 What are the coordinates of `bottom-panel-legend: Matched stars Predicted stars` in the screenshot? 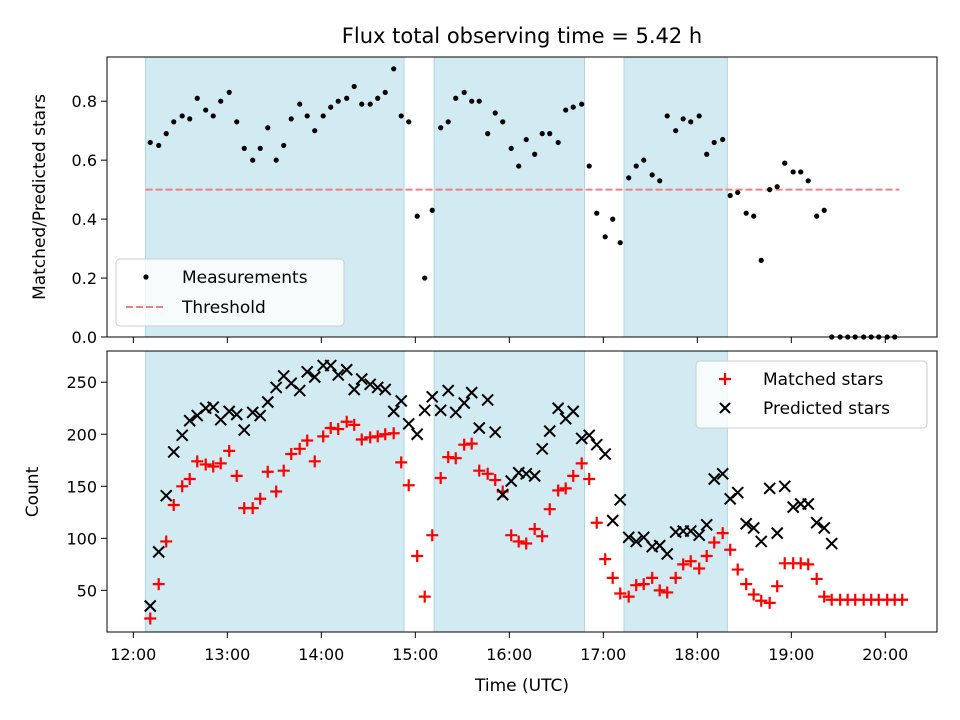 It's located at (811, 394).